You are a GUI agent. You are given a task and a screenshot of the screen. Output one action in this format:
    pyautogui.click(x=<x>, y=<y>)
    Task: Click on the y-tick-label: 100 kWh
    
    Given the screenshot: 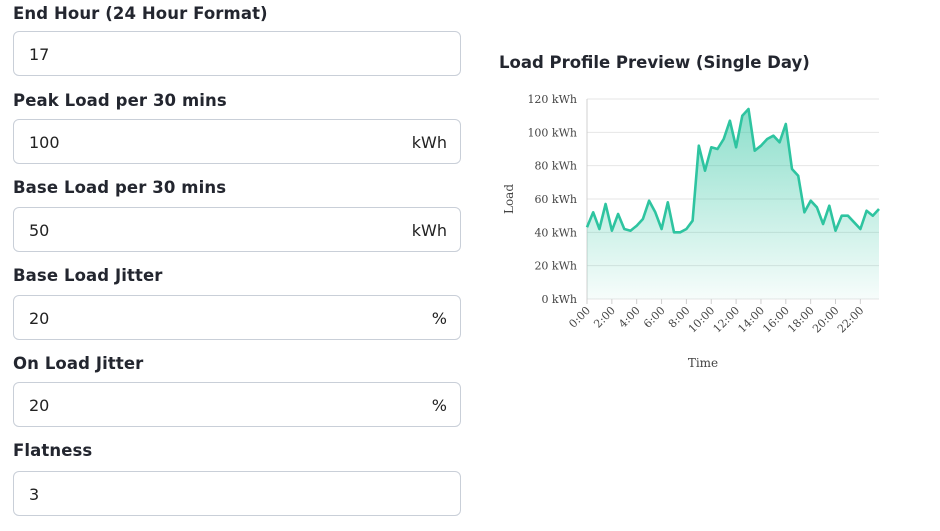 What is the action you would take?
    pyautogui.click(x=552, y=132)
    